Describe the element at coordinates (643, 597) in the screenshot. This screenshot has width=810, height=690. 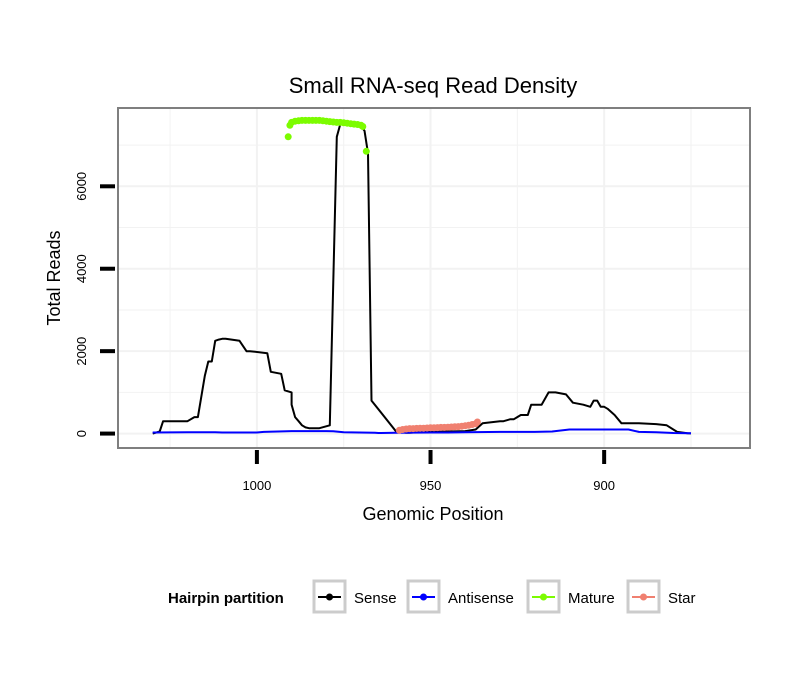
I see `legend-key-star-dot` at that location.